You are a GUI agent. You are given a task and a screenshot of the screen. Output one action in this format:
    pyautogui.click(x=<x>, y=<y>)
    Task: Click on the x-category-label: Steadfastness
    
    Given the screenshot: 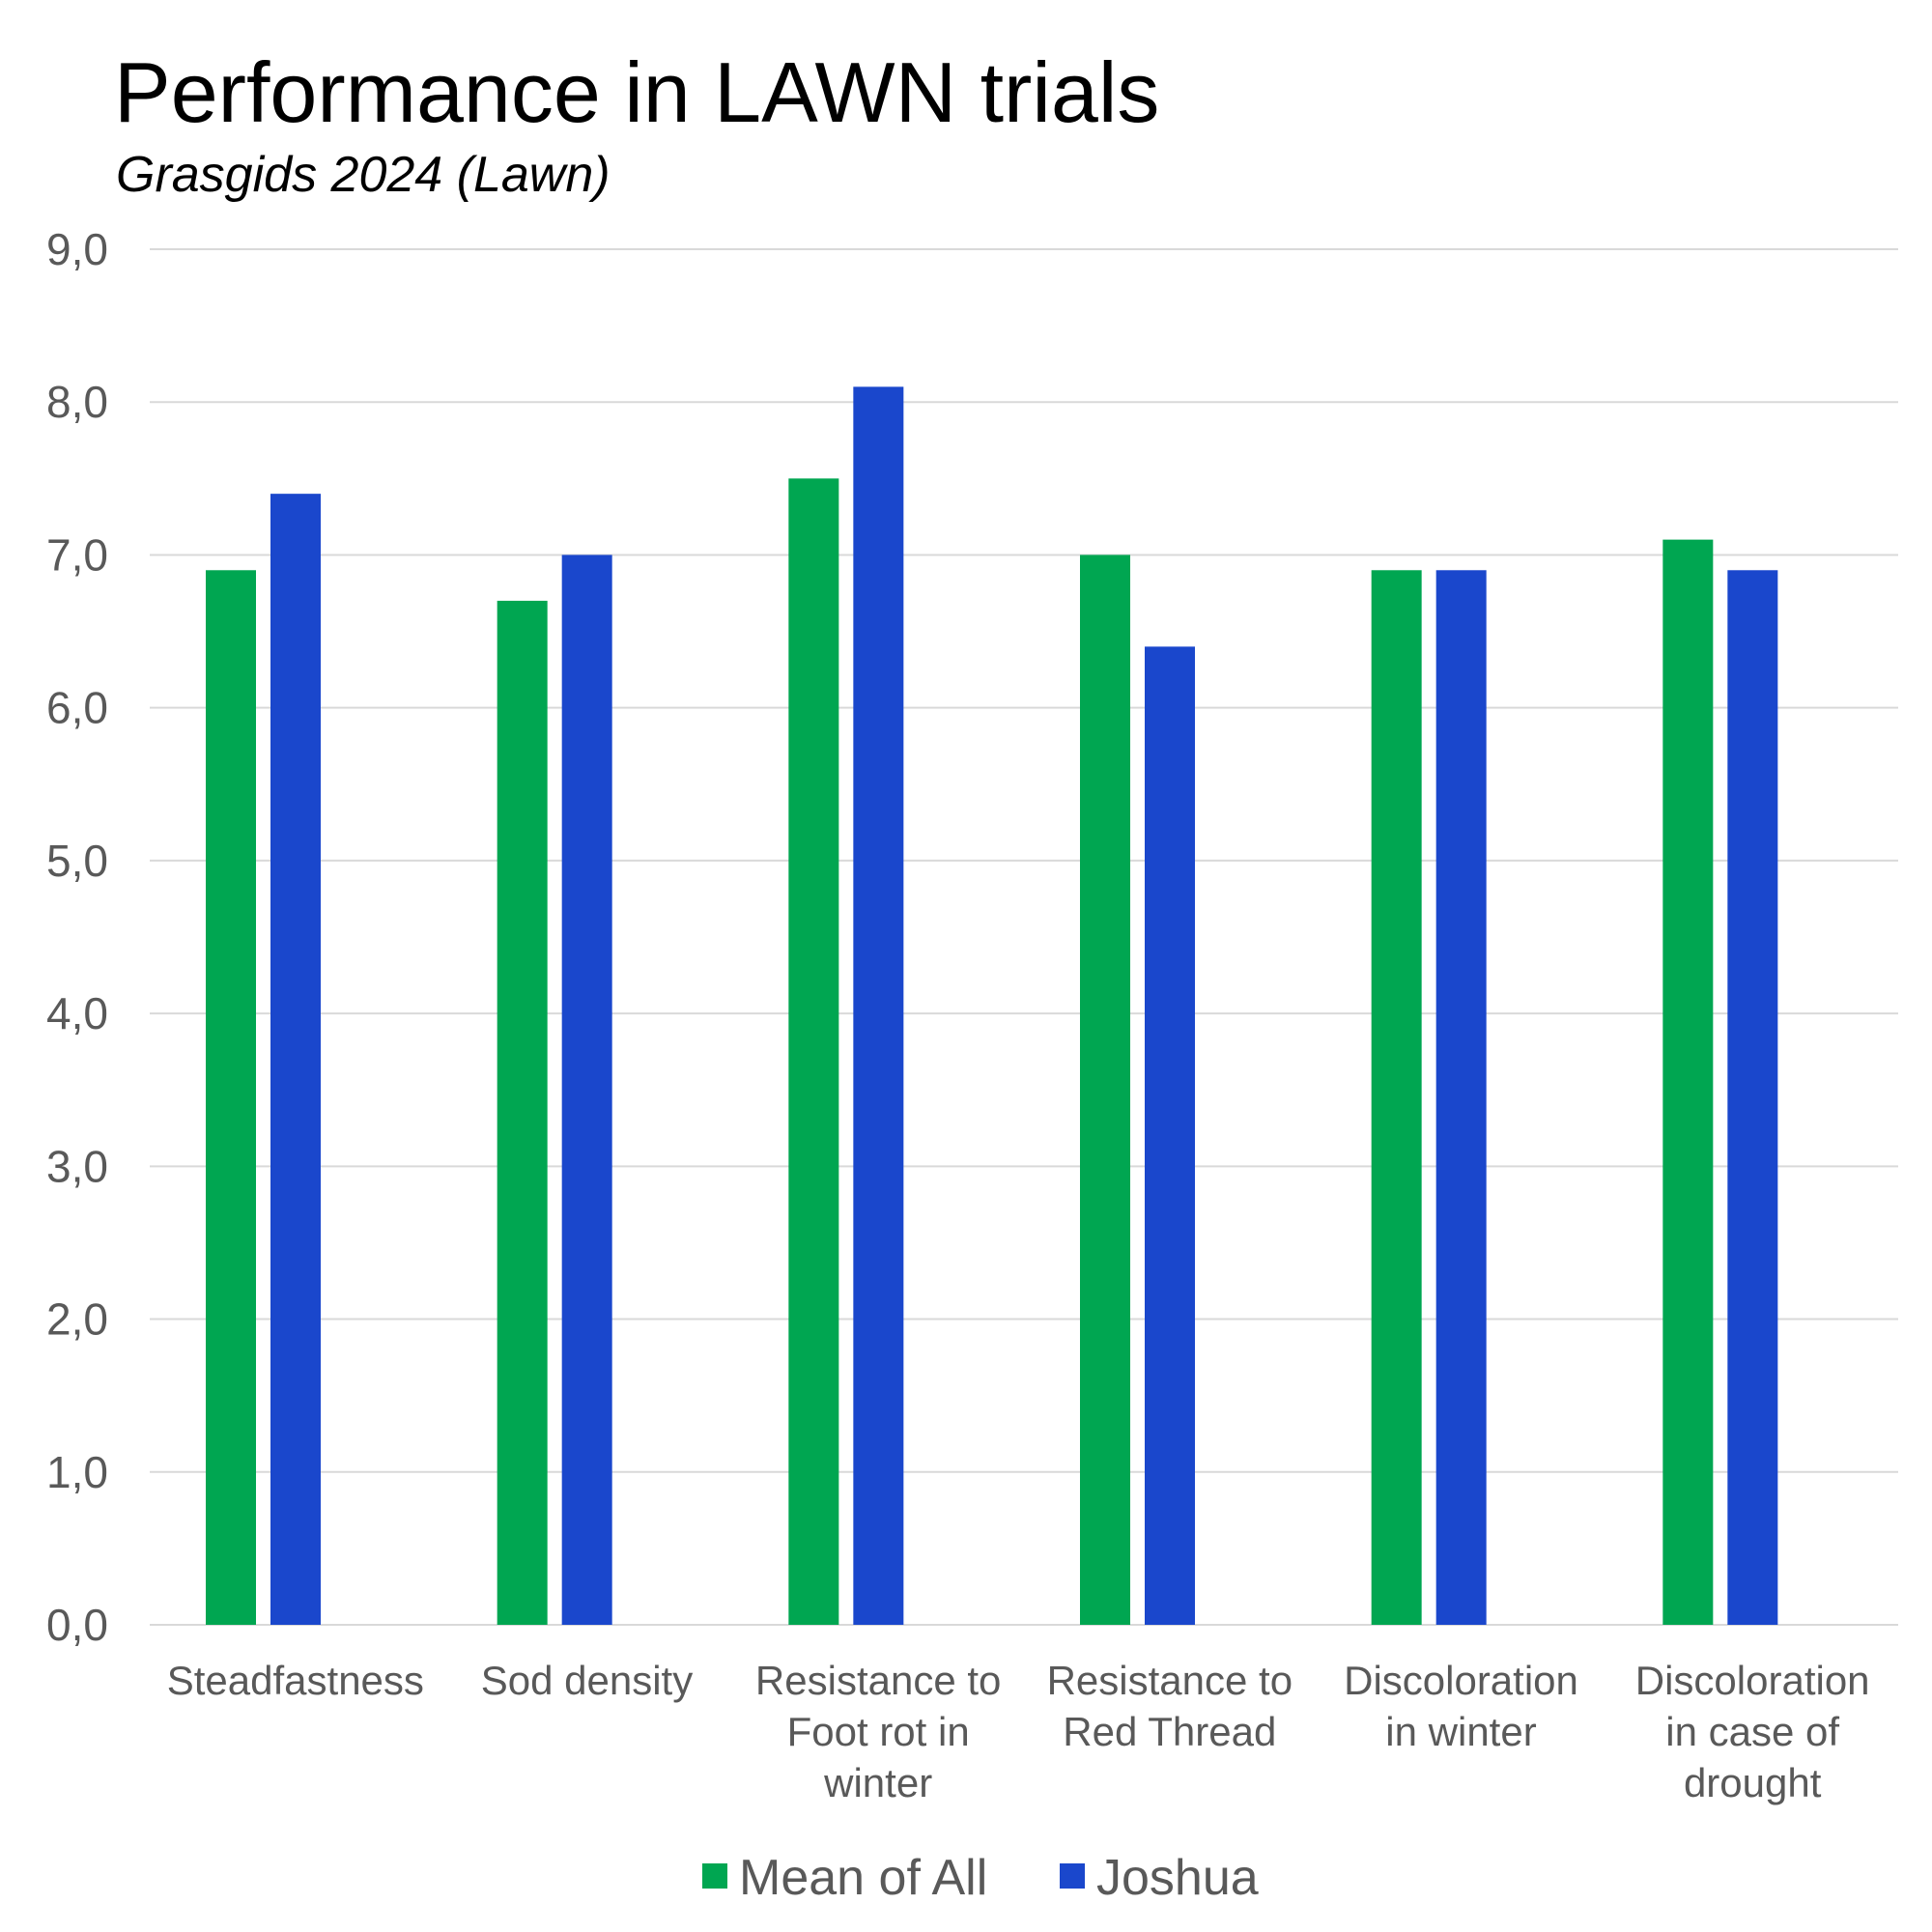 What is the action you would take?
    pyautogui.click(x=295, y=1680)
    